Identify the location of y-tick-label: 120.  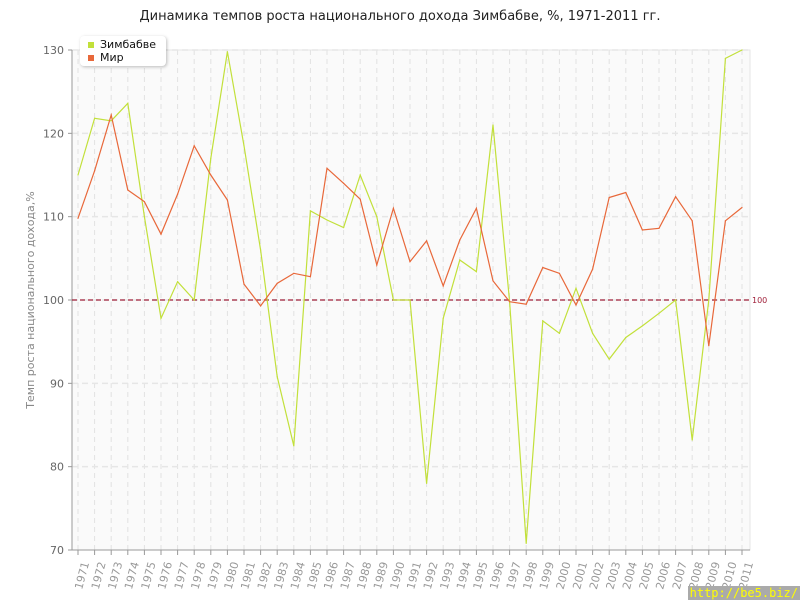
(53, 133).